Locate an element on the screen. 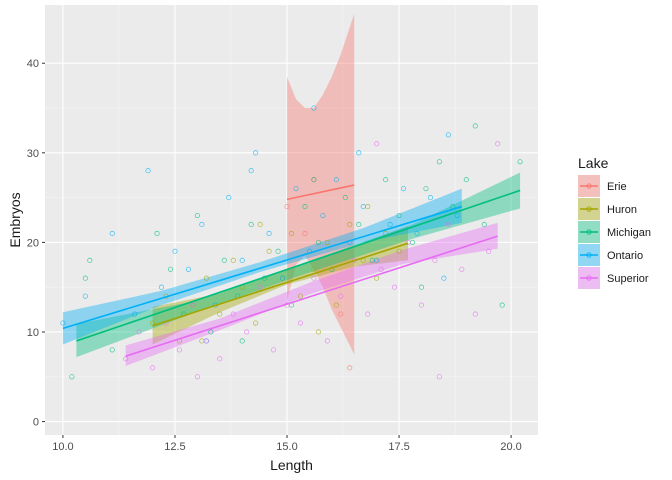  y-tick-label: 30 is located at coordinates (33, 154).